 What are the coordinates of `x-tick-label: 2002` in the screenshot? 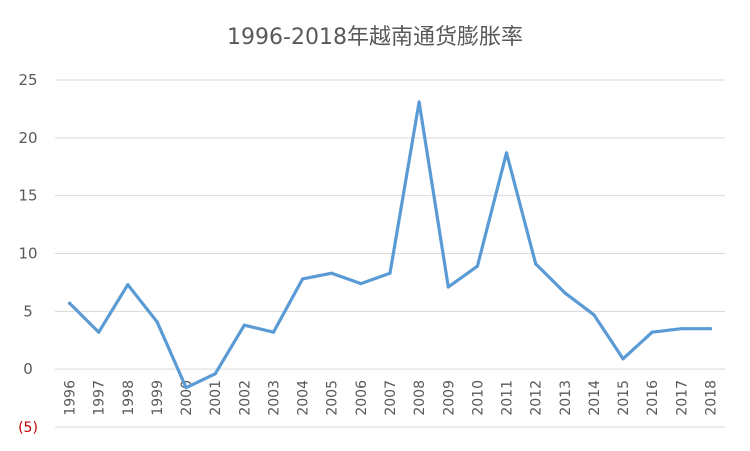 It's located at (245, 398).